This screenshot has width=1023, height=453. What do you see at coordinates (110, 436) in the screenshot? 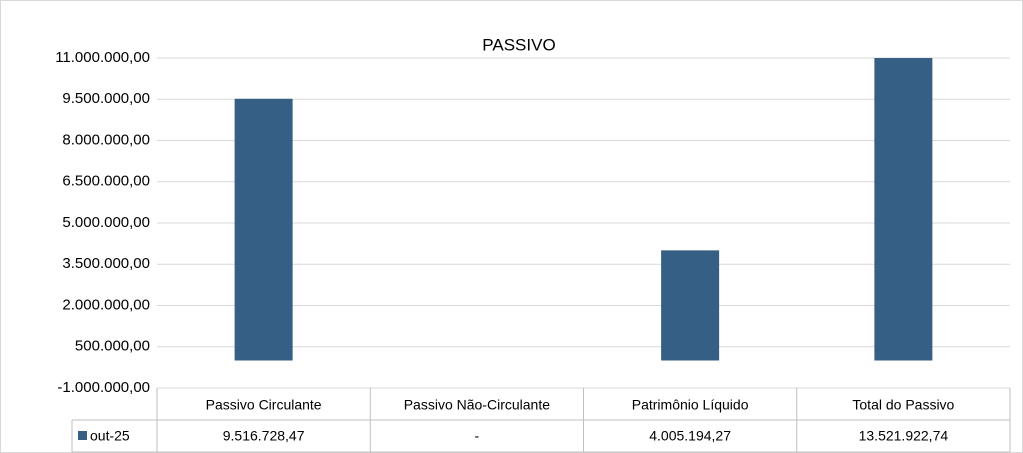
I see `legend-label: out-25` at bounding box center [110, 436].